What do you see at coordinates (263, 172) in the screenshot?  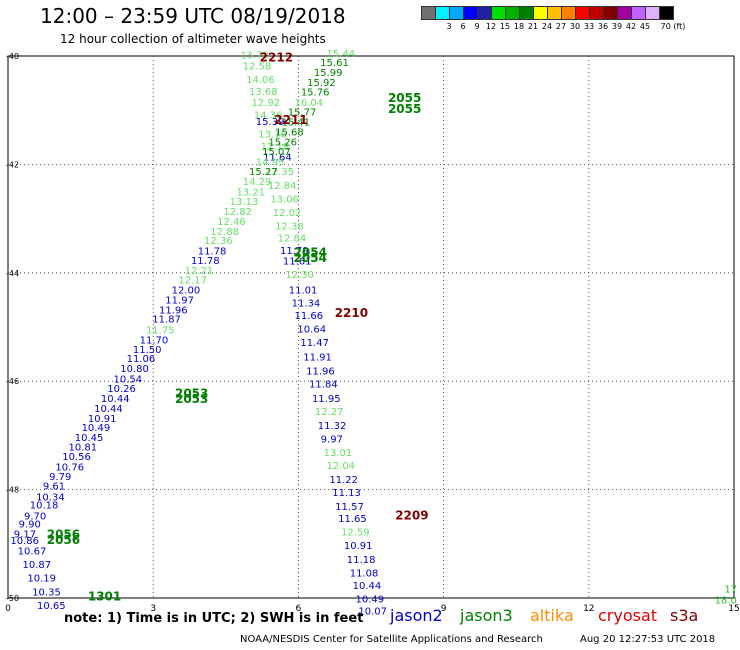 I see `swh-value-label: 15.27` at bounding box center [263, 172].